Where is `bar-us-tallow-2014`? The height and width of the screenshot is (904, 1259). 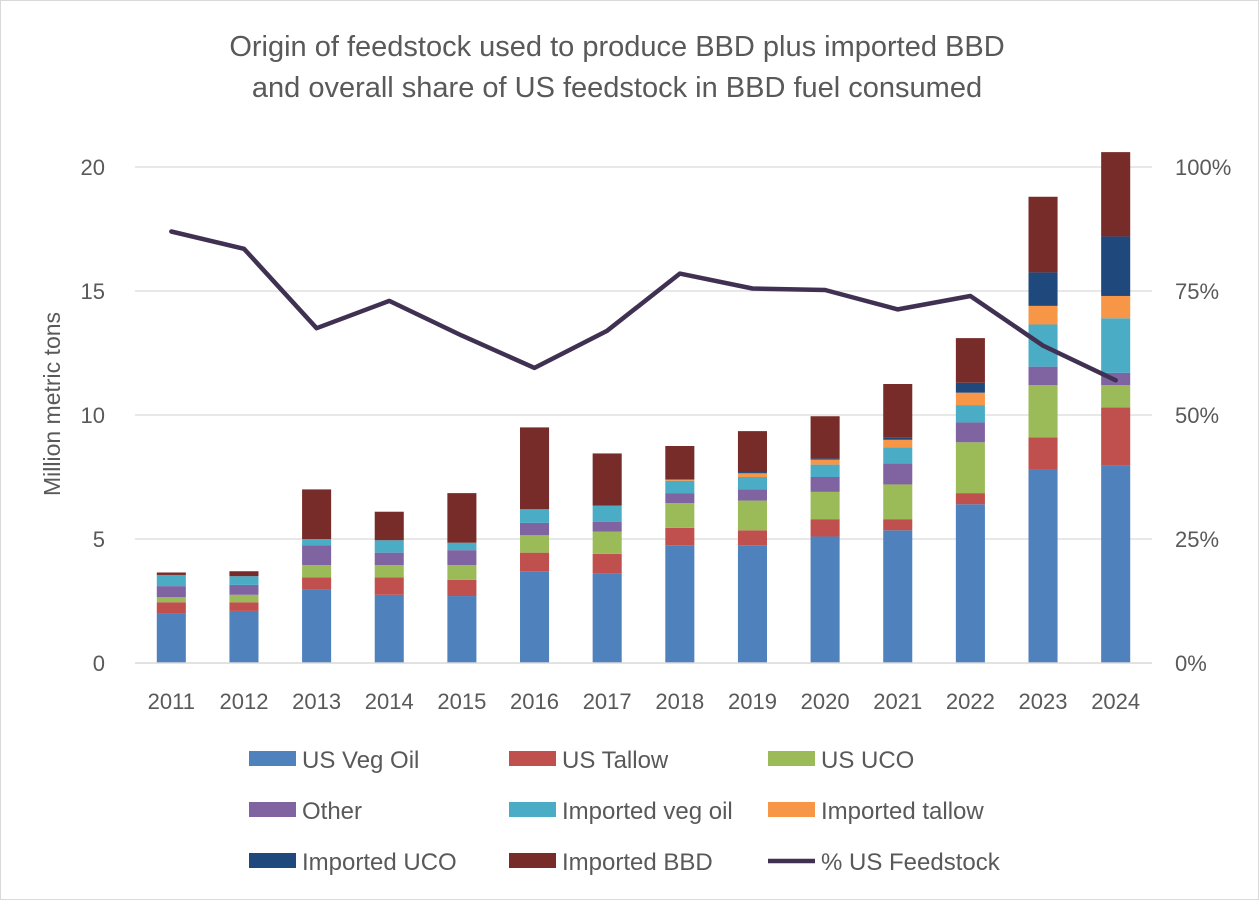 bar-us-tallow-2014 is located at coordinates (389, 585).